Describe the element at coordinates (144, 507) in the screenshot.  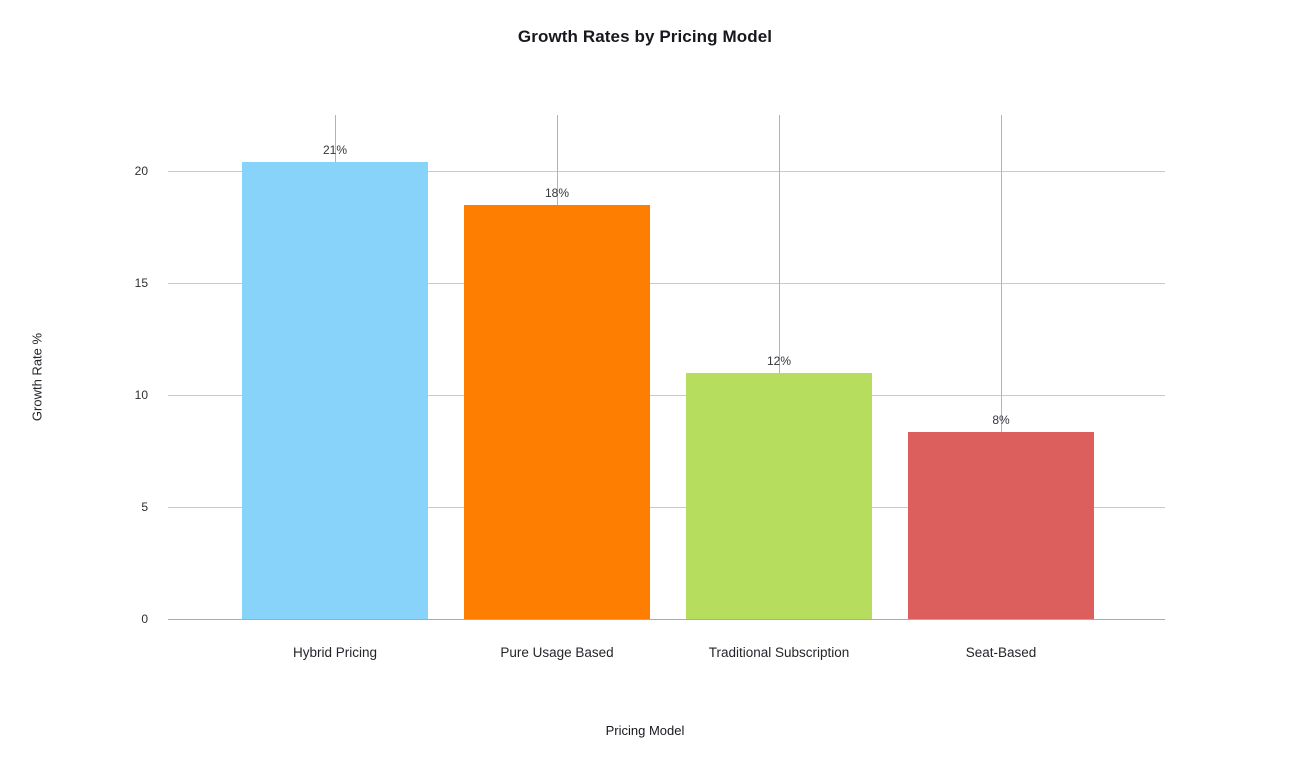
I see `y-tick-label: 5` at that location.